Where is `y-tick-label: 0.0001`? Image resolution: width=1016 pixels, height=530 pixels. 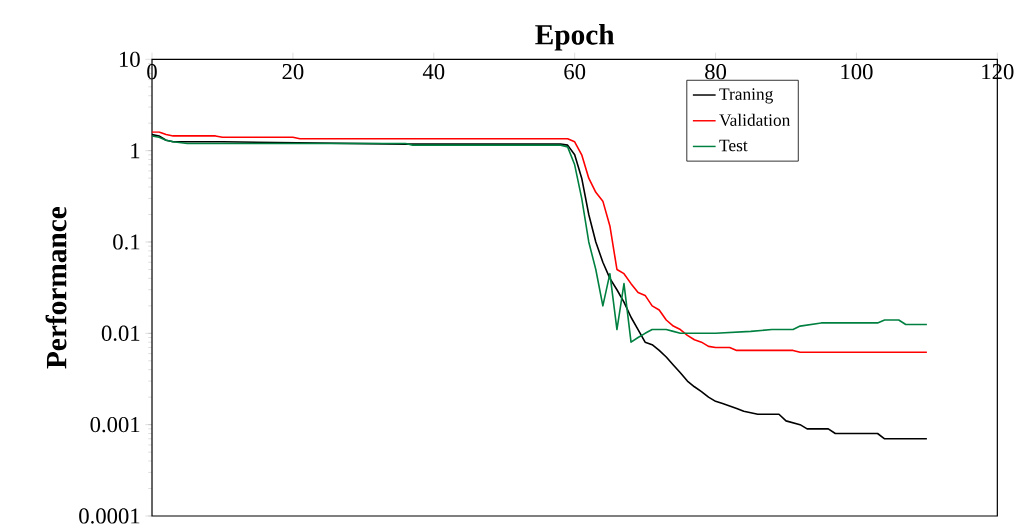
y-tick-label: 0.0001 is located at coordinates (109, 516).